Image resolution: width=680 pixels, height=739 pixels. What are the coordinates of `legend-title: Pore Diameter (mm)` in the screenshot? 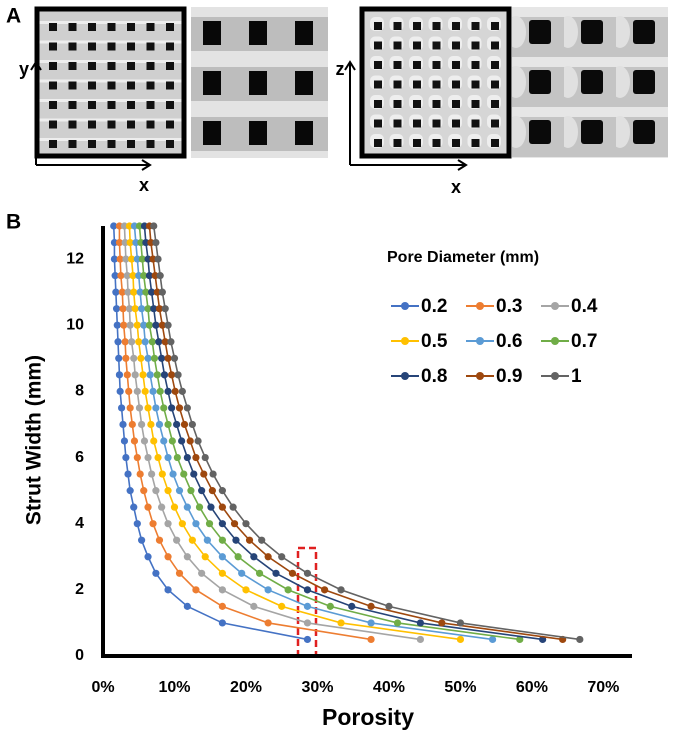 It's located at (463, 257).